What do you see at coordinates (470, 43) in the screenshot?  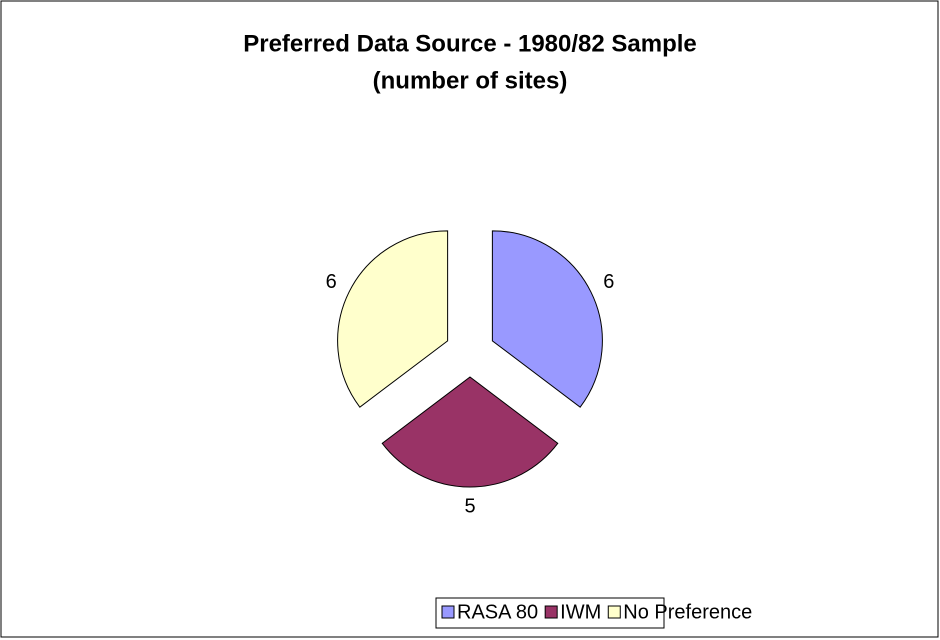 I see `chart-title: Preferred Data Source - 1980/82 Sample` at bounding box center [470, 43].